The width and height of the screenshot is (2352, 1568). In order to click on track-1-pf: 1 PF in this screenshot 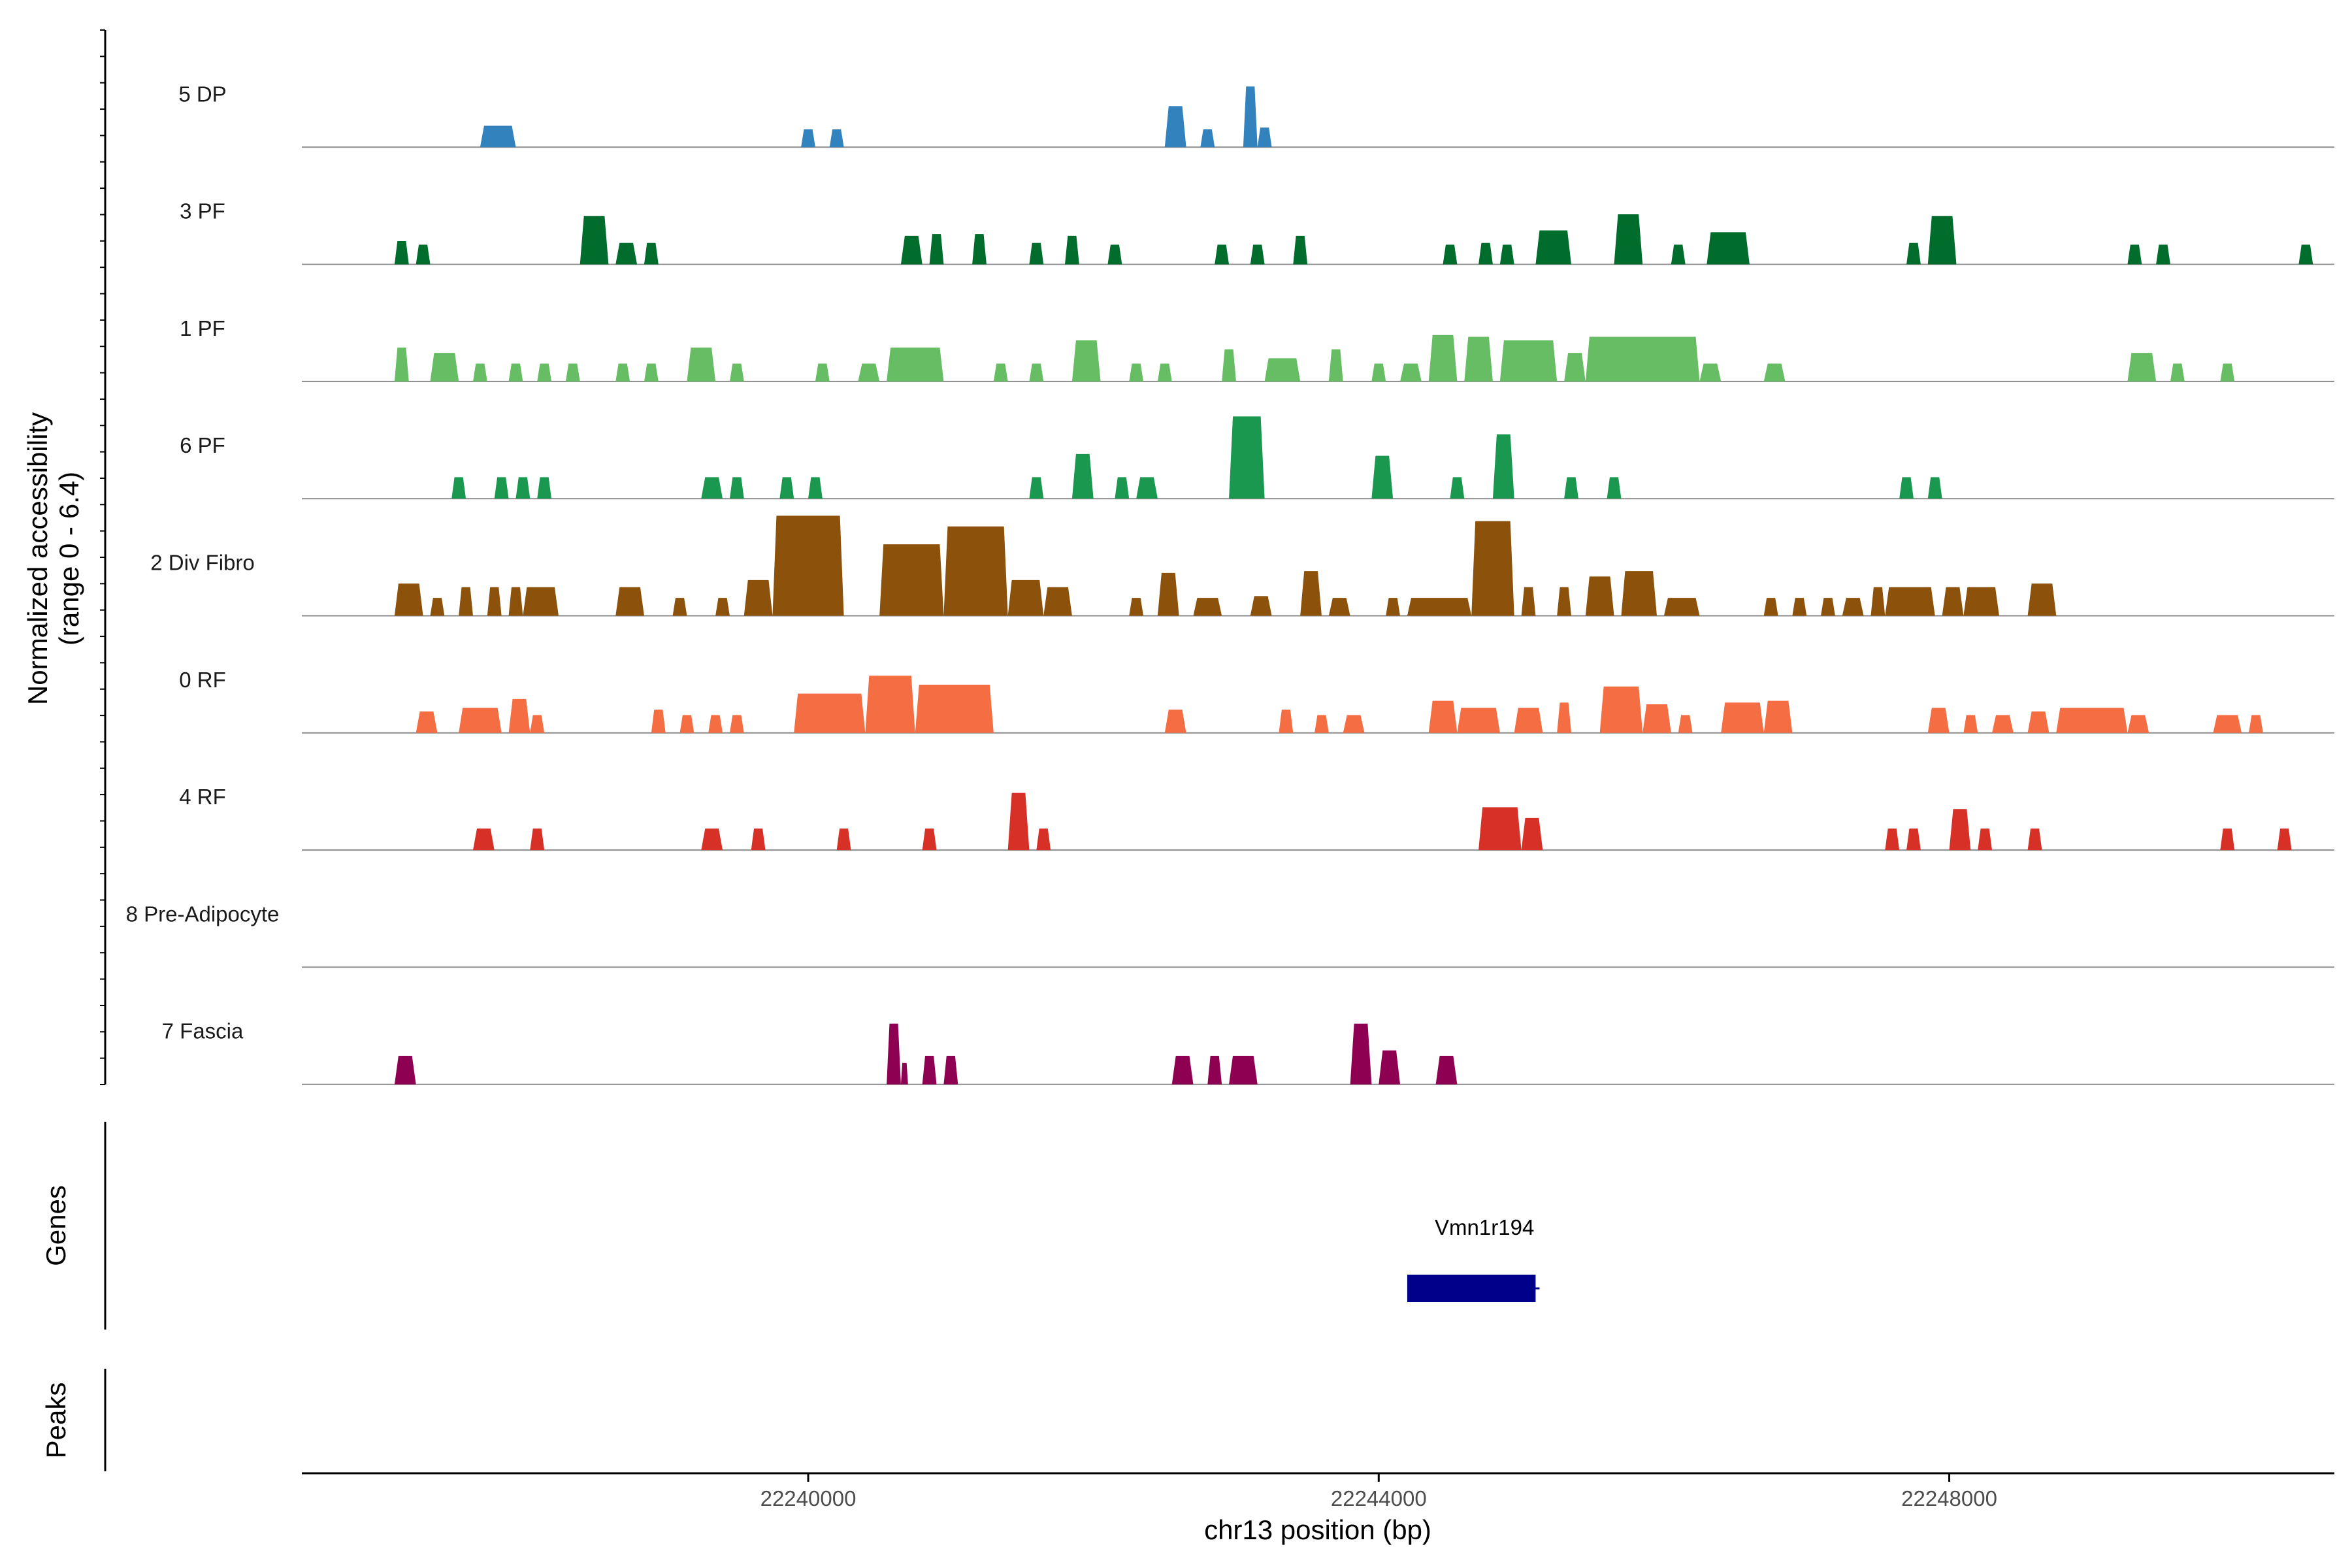, I will do `click(1257, 349)`.